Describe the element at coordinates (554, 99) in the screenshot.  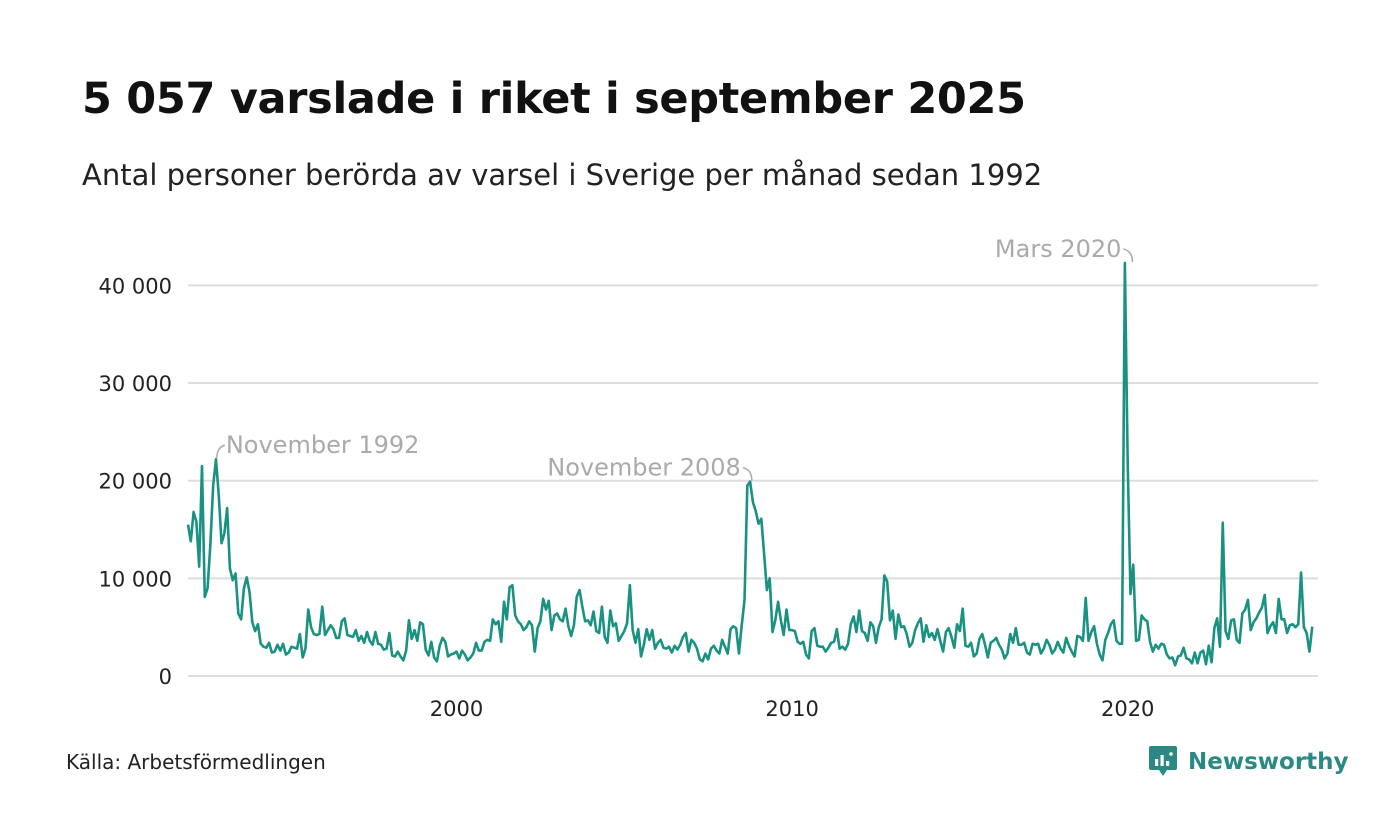
I see `chart-title: 5 057 varslade i riket i september 2025` at that location.